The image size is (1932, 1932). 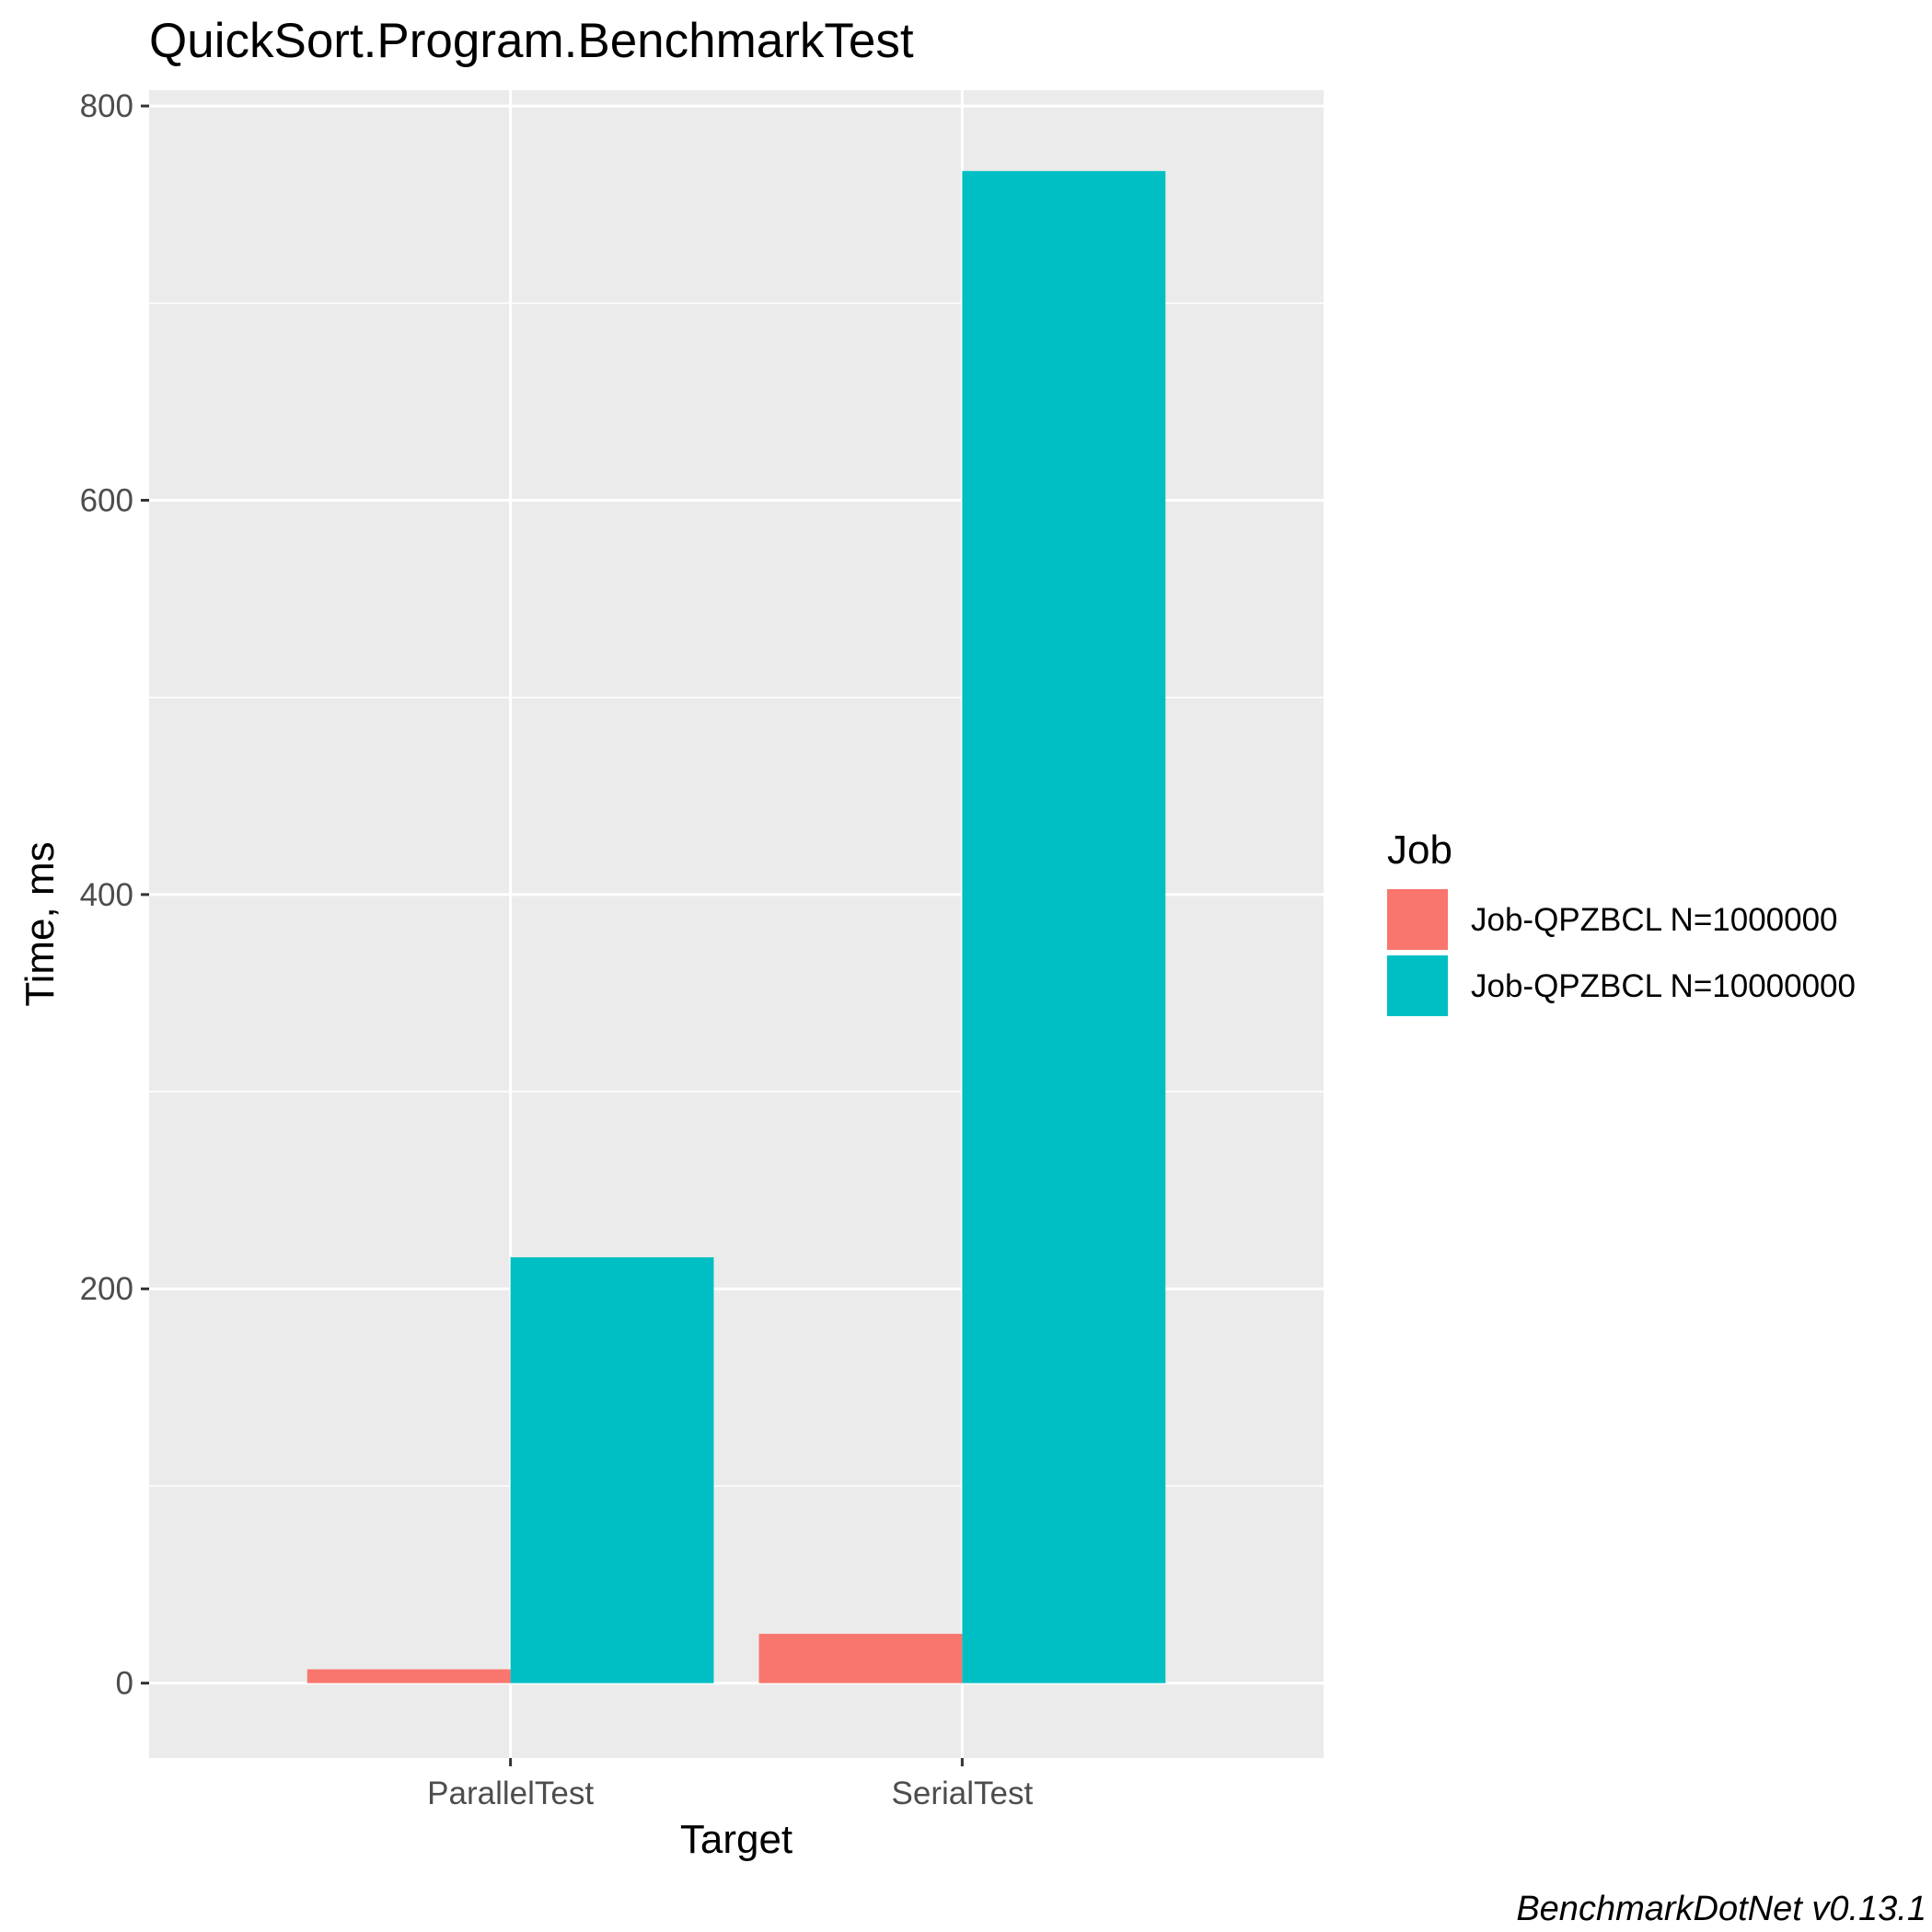 I want to click on chart-caption: BenchmarkDotNet v0.13.1, so click(x=1721, y=1909).